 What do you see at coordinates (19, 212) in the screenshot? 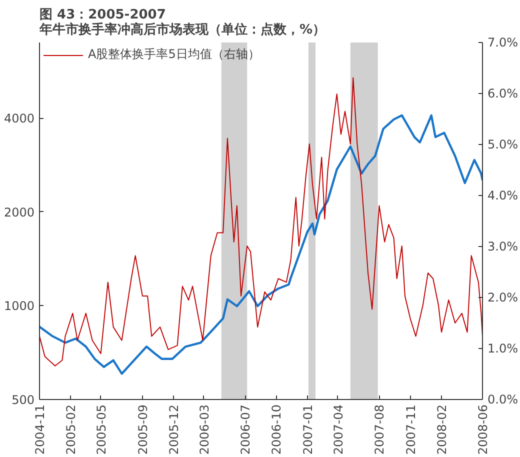
I see `y-tick-label: 2000` at bounding box center [19, 212].